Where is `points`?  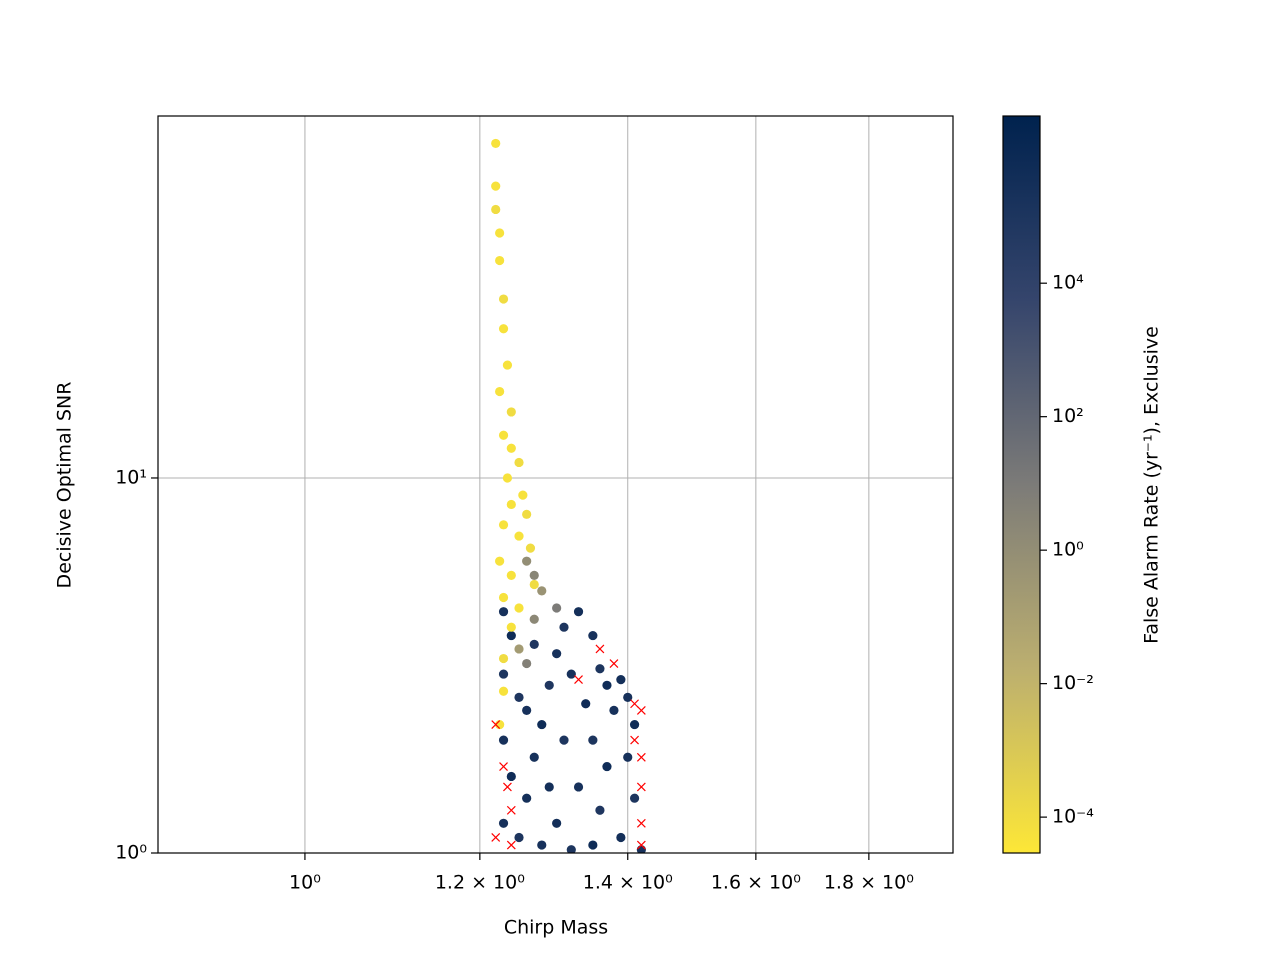
points is located at coordinates (568, 495).